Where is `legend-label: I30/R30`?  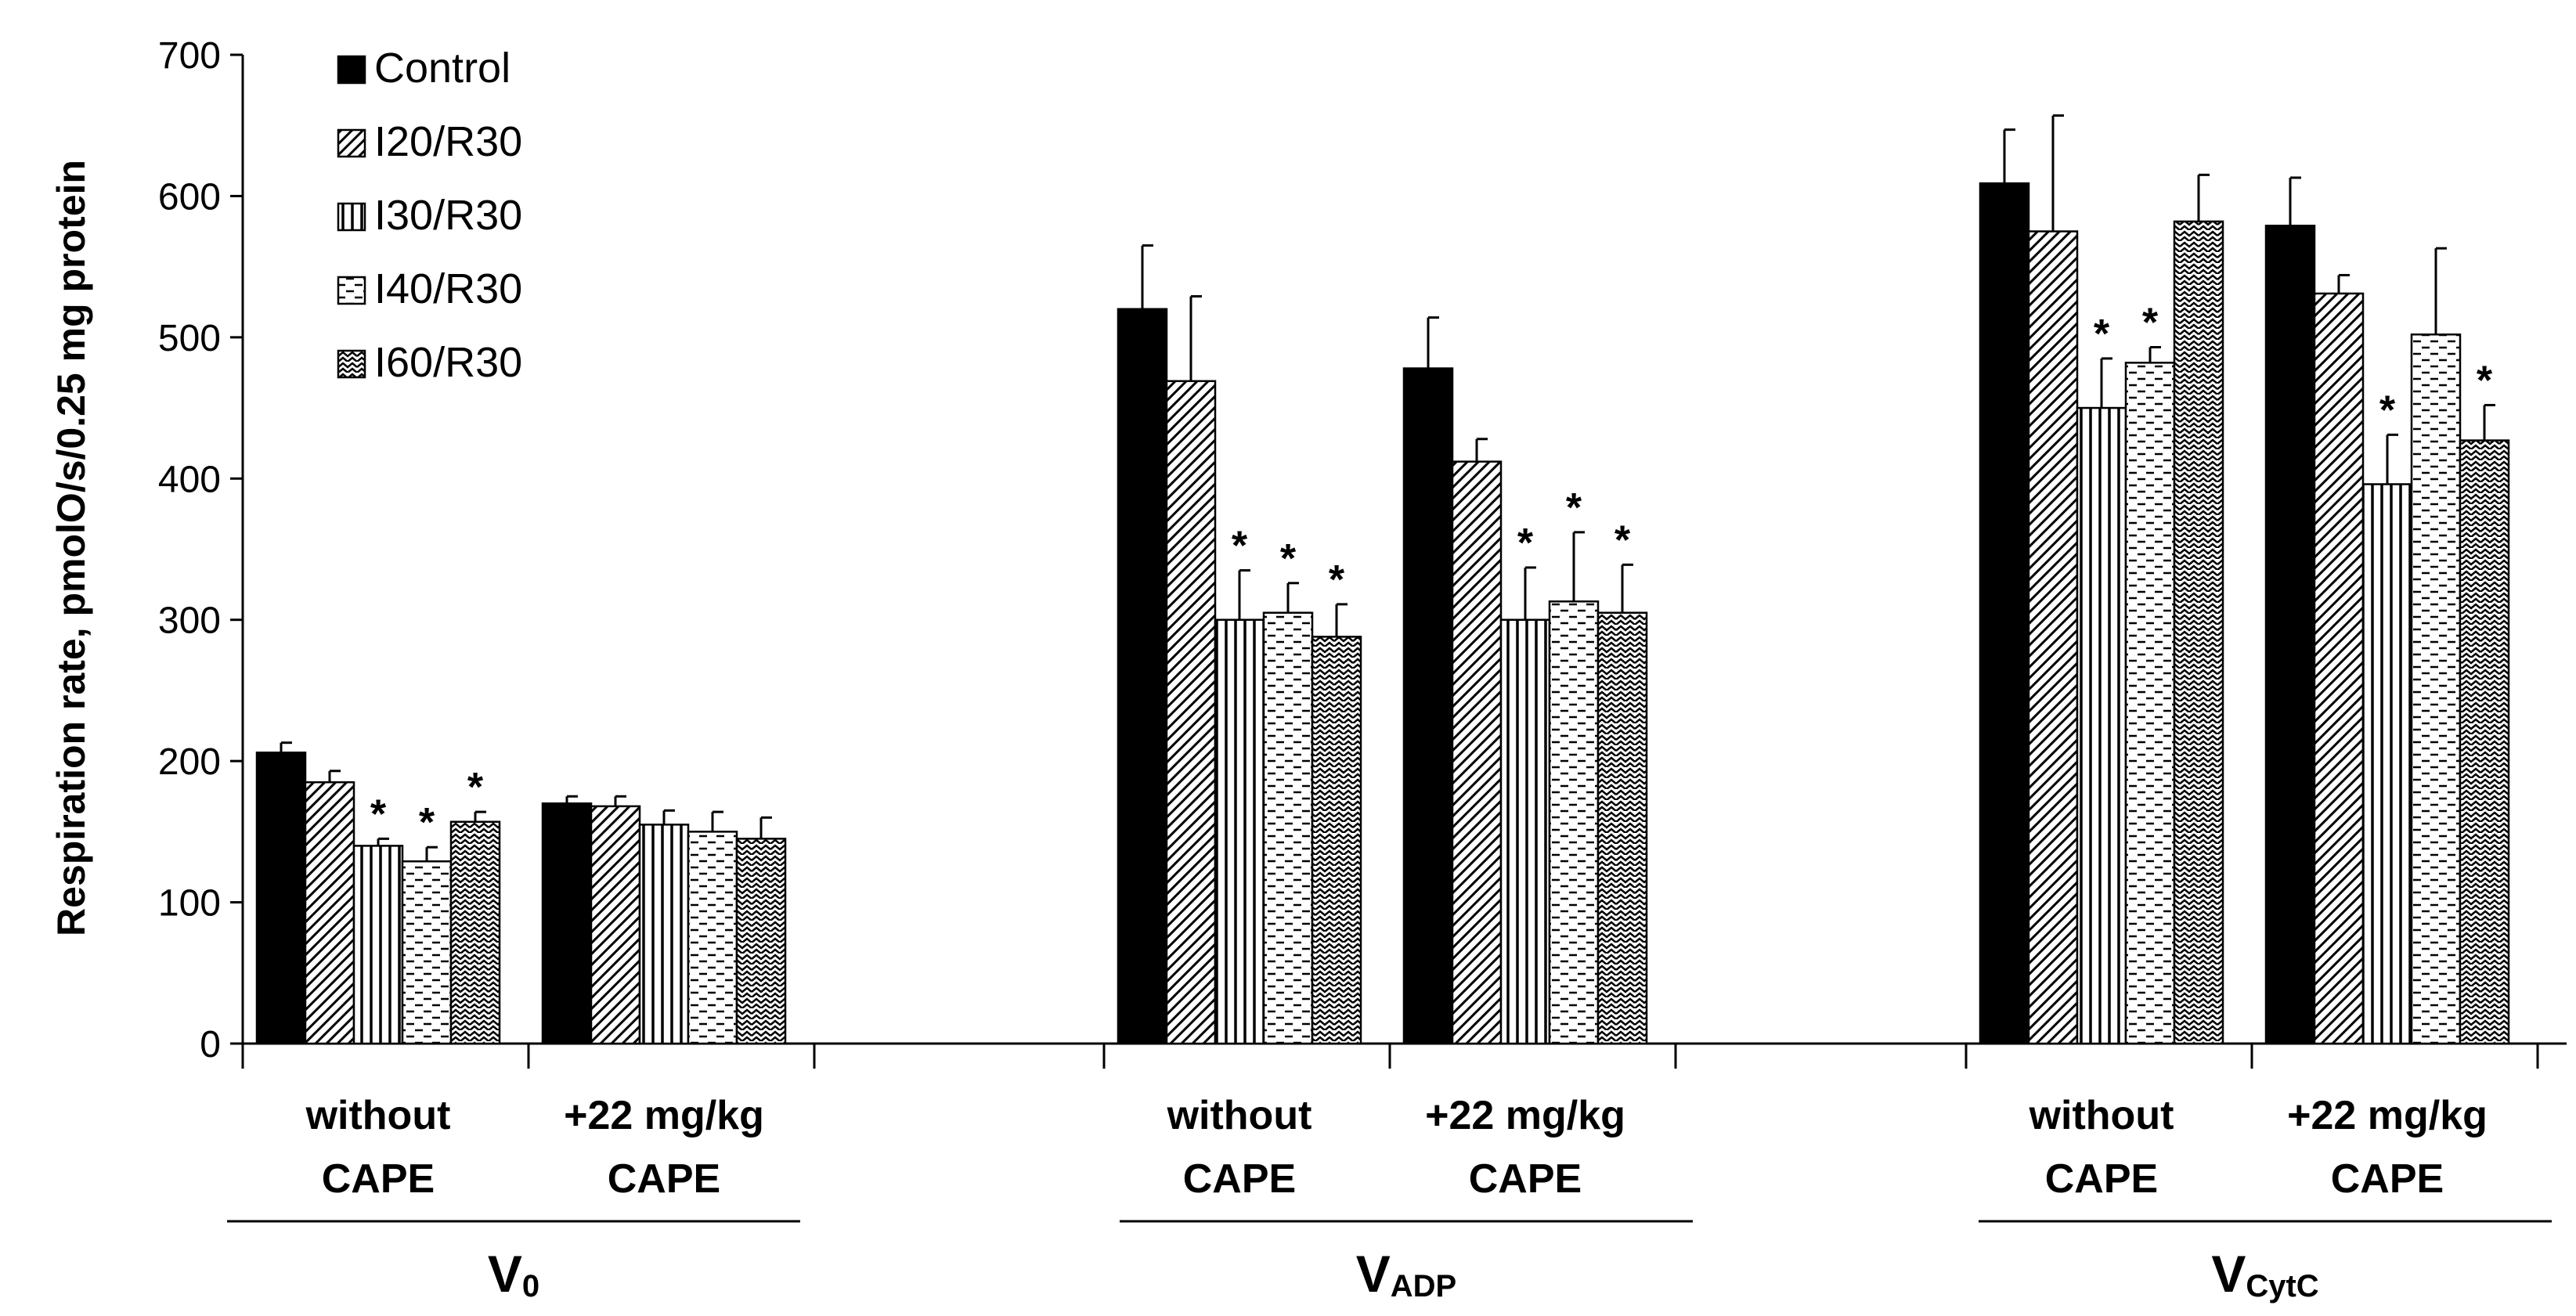 legend-label: I30/R30 is located at coordinates (448, 215).